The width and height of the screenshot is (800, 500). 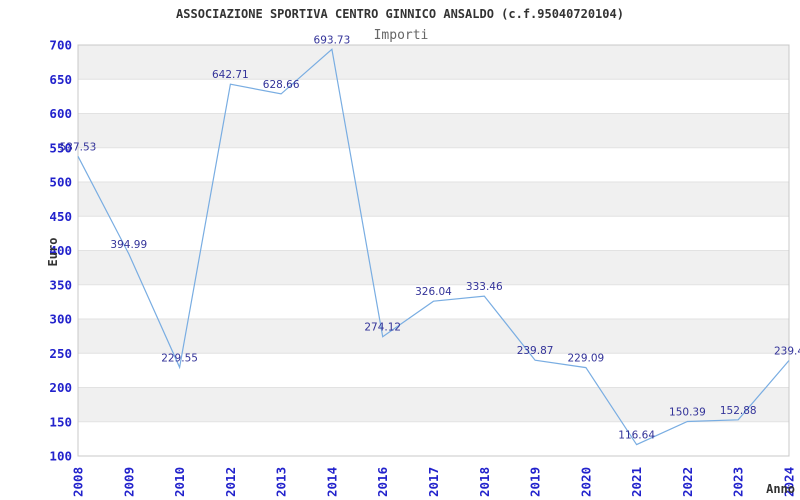 What do you see at coordinates (484, 482) in the screenshot?
I see `x-tick-label: 2018` at bounding box center [484, 482].